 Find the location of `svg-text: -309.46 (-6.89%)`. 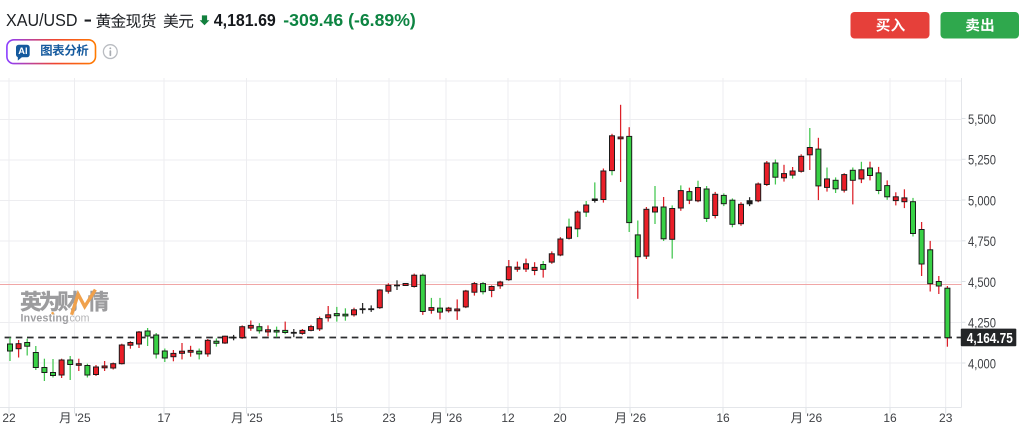

svg-text: -309.46 (-6.89%) is located at coordinates (349, 20).